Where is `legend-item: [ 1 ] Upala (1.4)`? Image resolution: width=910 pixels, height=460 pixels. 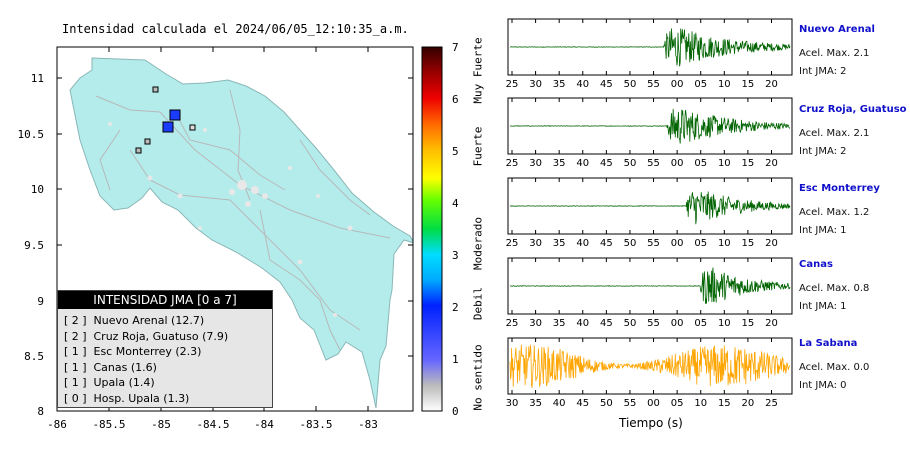
legend-item: [ 1 ] Upala (1.4) is located at coordinates (167, 383).